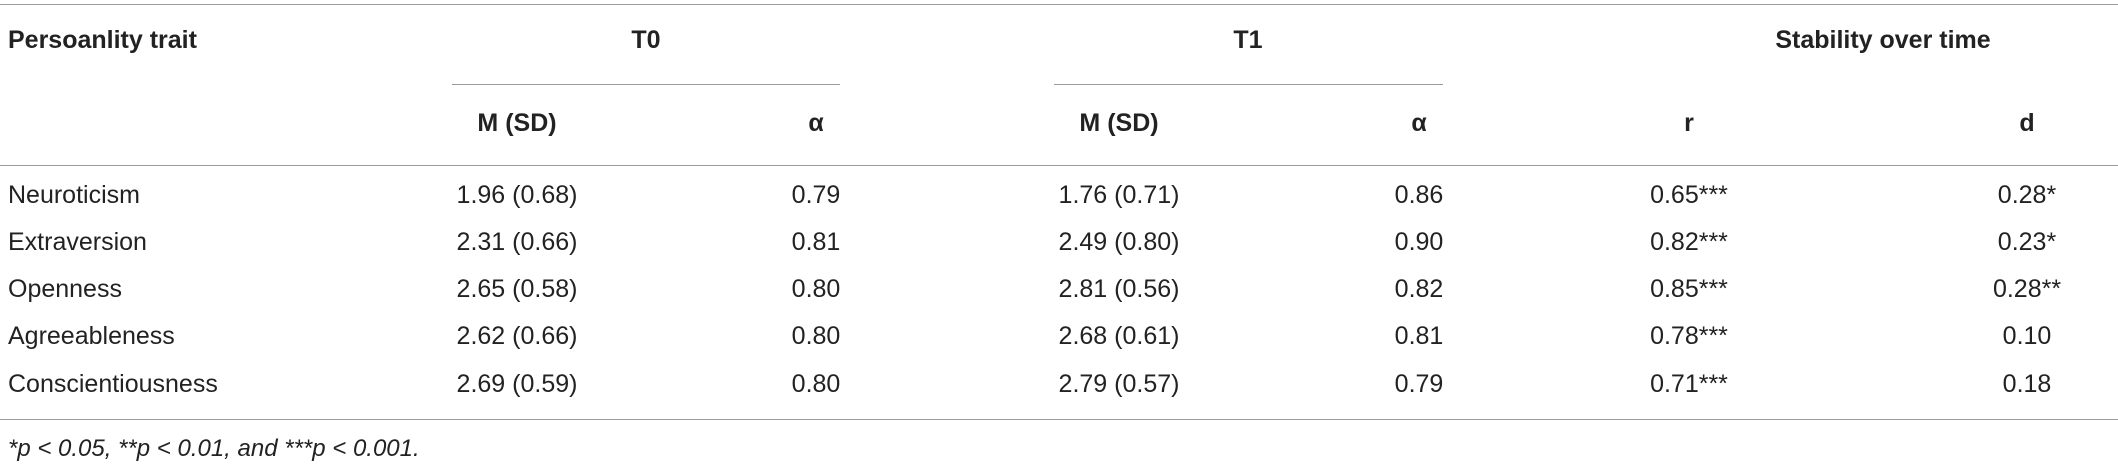  Describe the element at coordinates (646, 40) in the screenshot. I see `group-header: T0` at that location.